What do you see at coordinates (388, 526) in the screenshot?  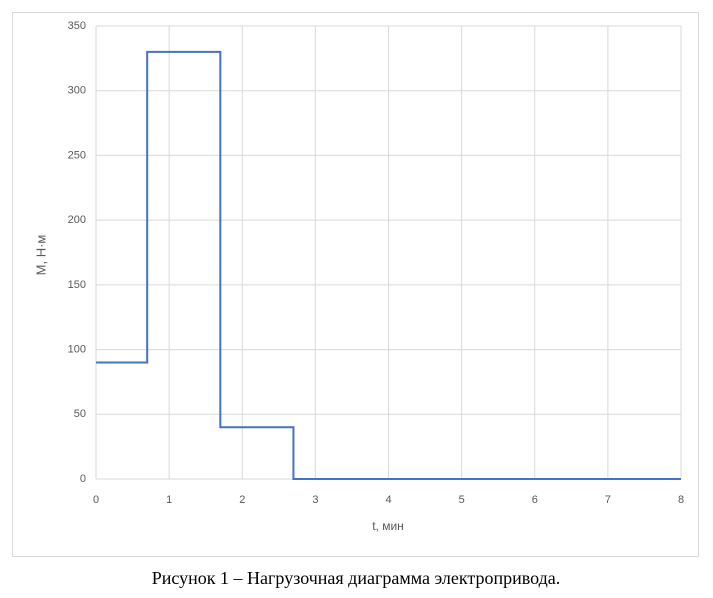 I see `x-axis-title: t, мин` at bounding box center [388, 526].